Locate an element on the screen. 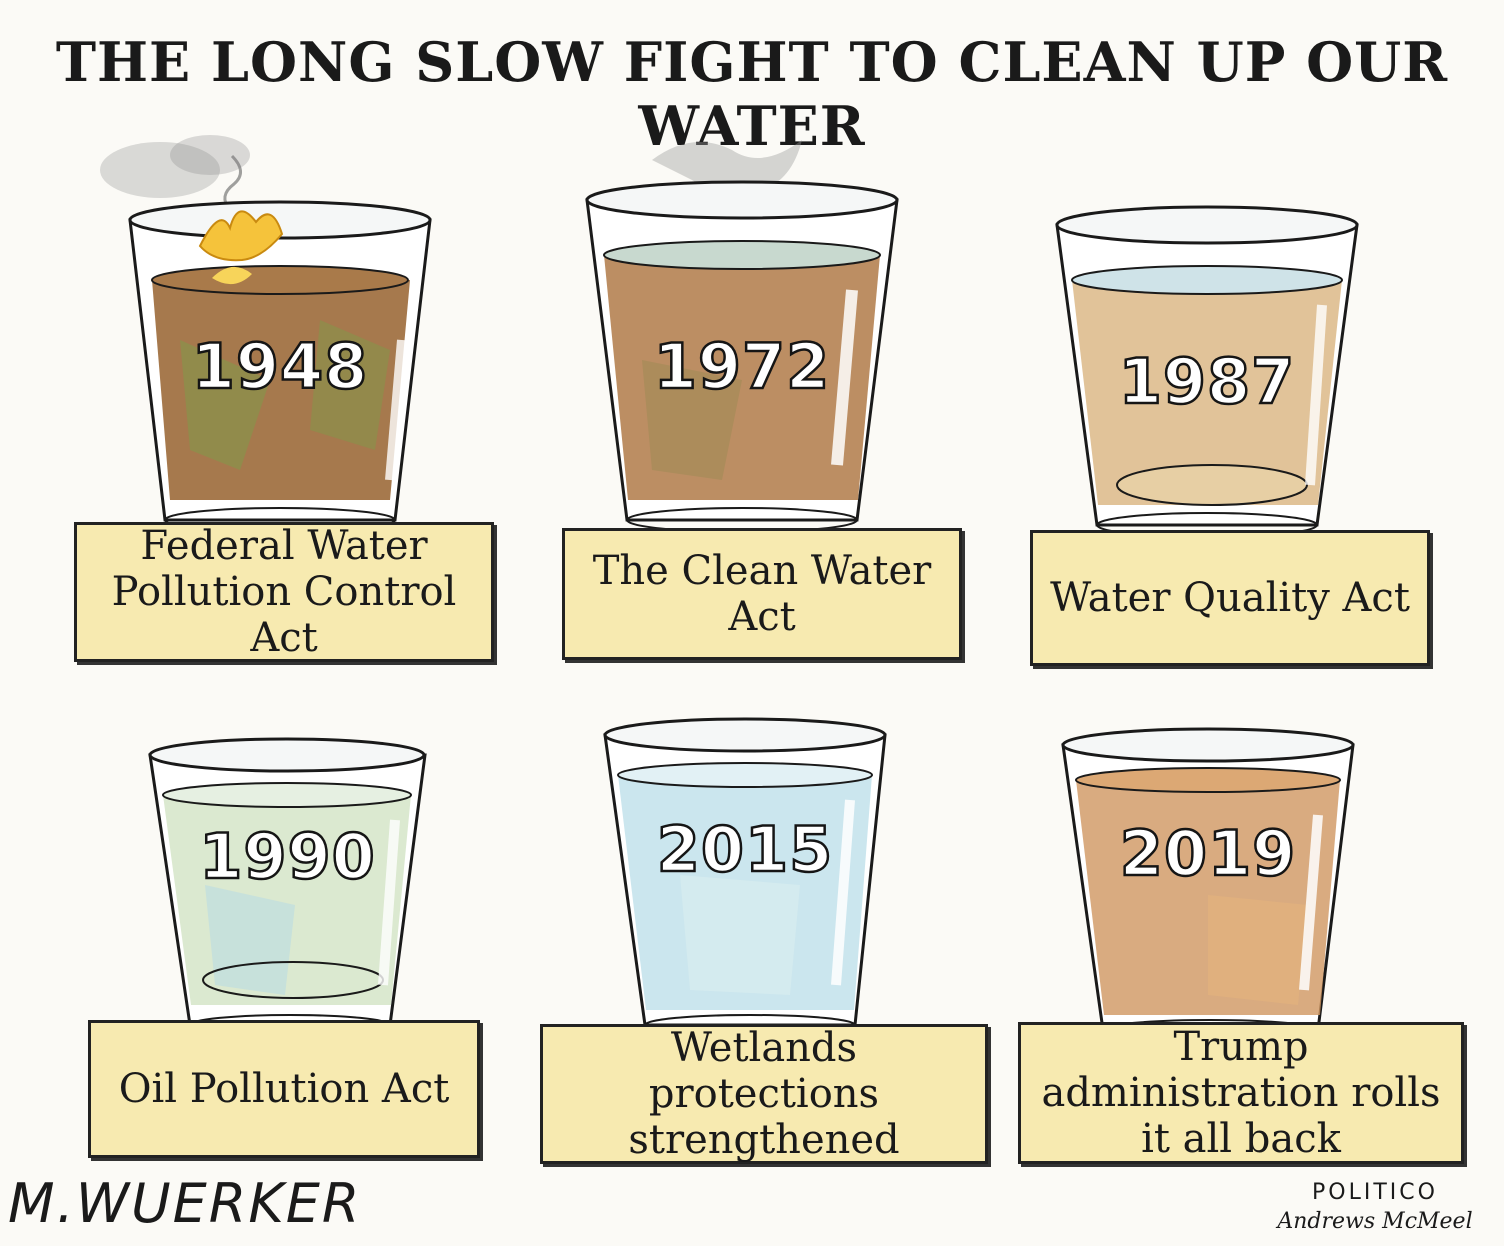  glass-1-icon is located at coordinates (266, 334).